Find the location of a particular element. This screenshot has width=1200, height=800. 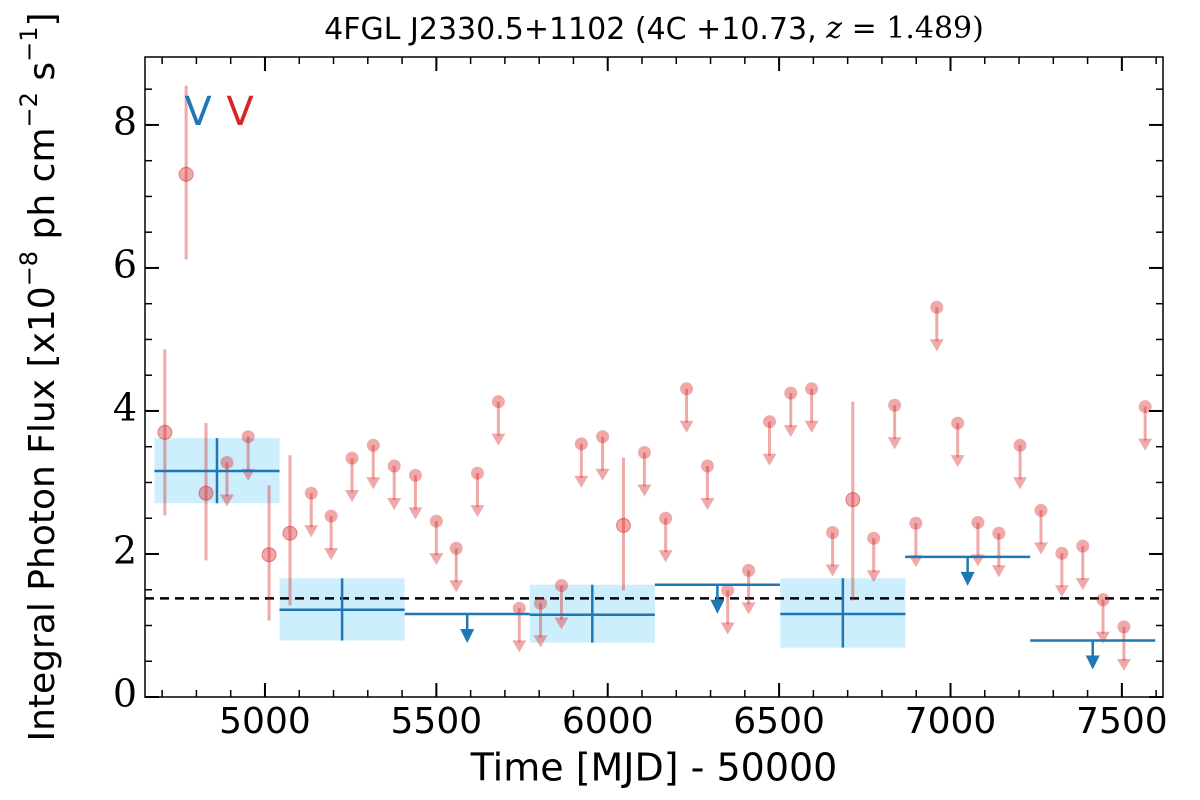

y-tick-label: 4 is located at coordinates (125, 407).